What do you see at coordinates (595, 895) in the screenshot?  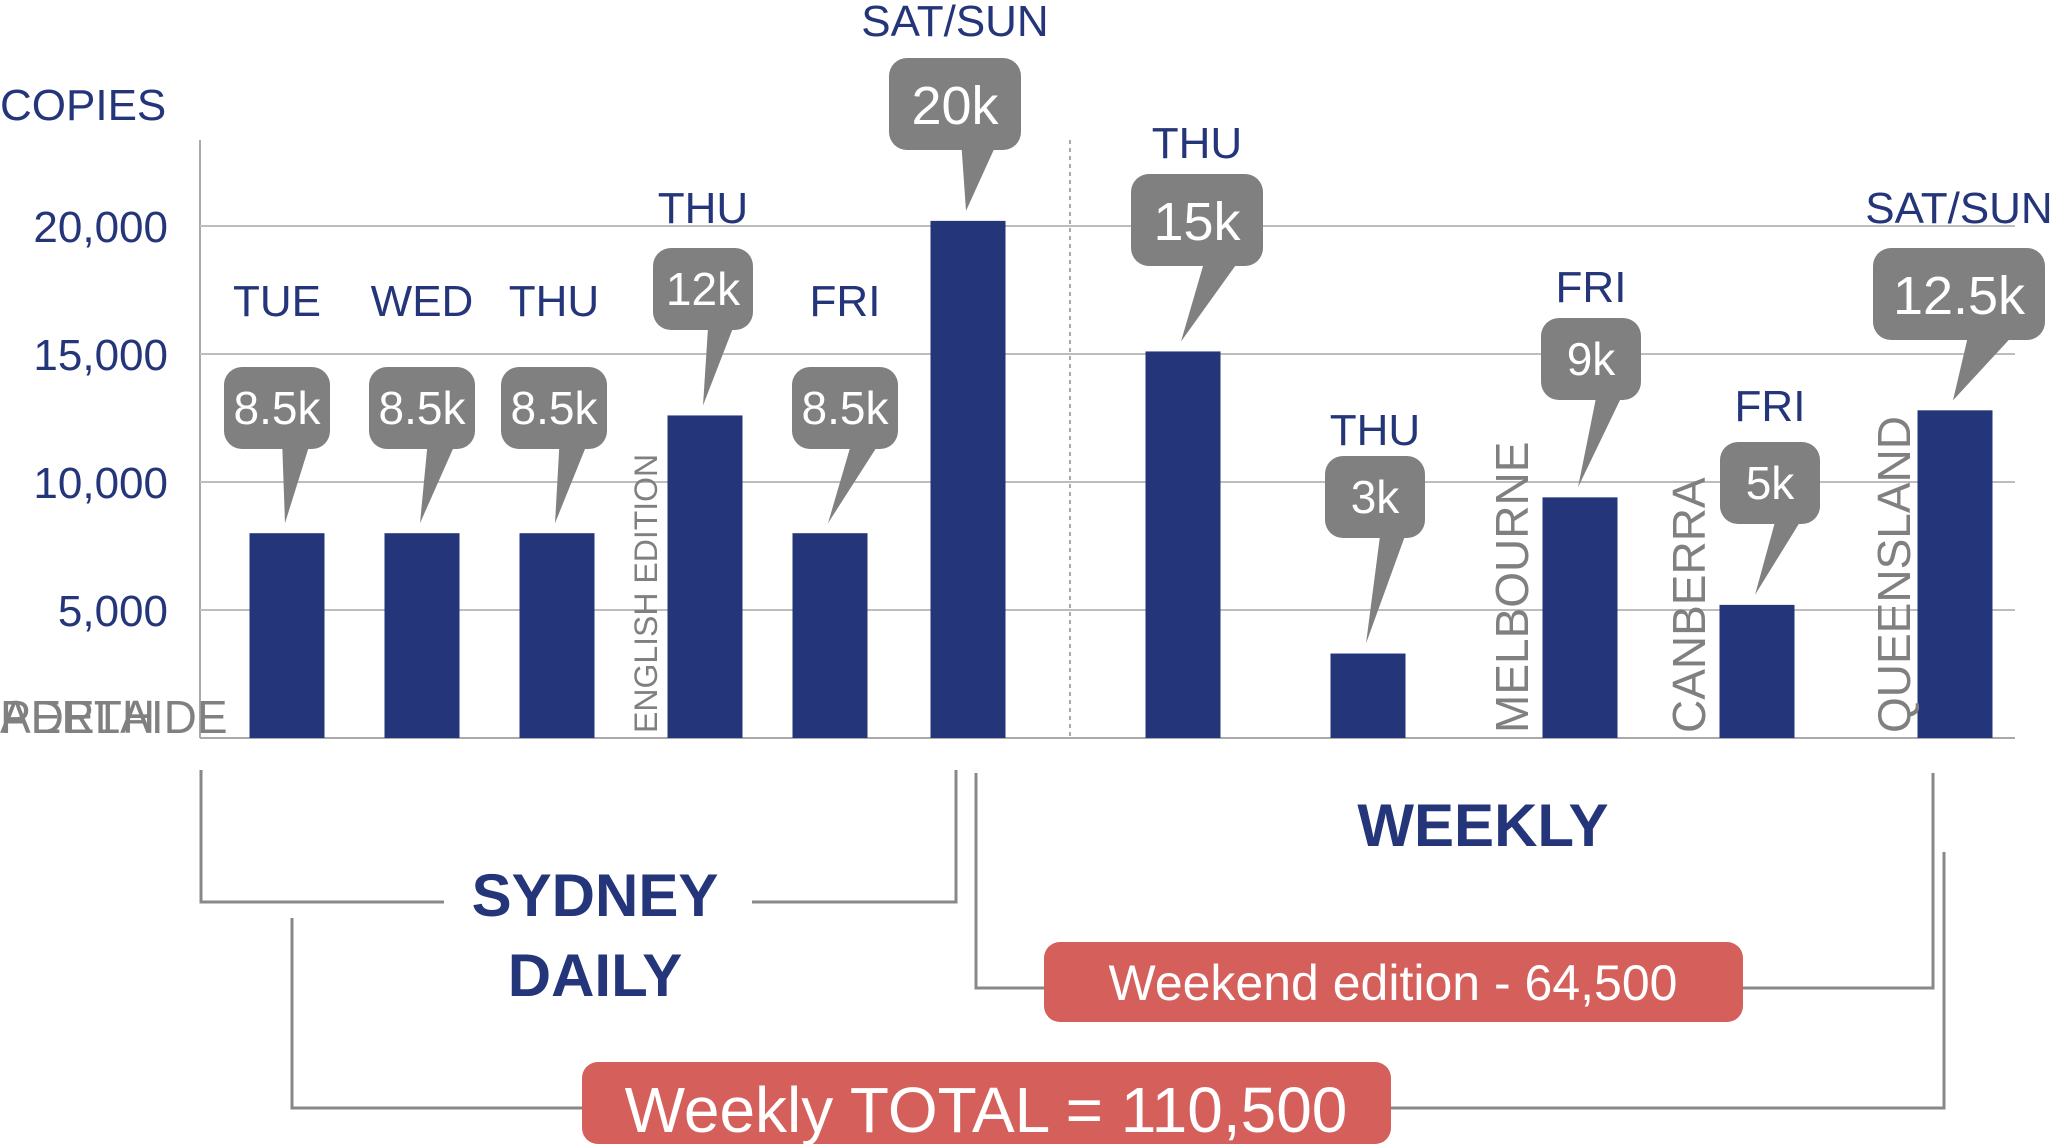 I see `group-label-sydney: SYDNEY` at bounding box center [595, 895].